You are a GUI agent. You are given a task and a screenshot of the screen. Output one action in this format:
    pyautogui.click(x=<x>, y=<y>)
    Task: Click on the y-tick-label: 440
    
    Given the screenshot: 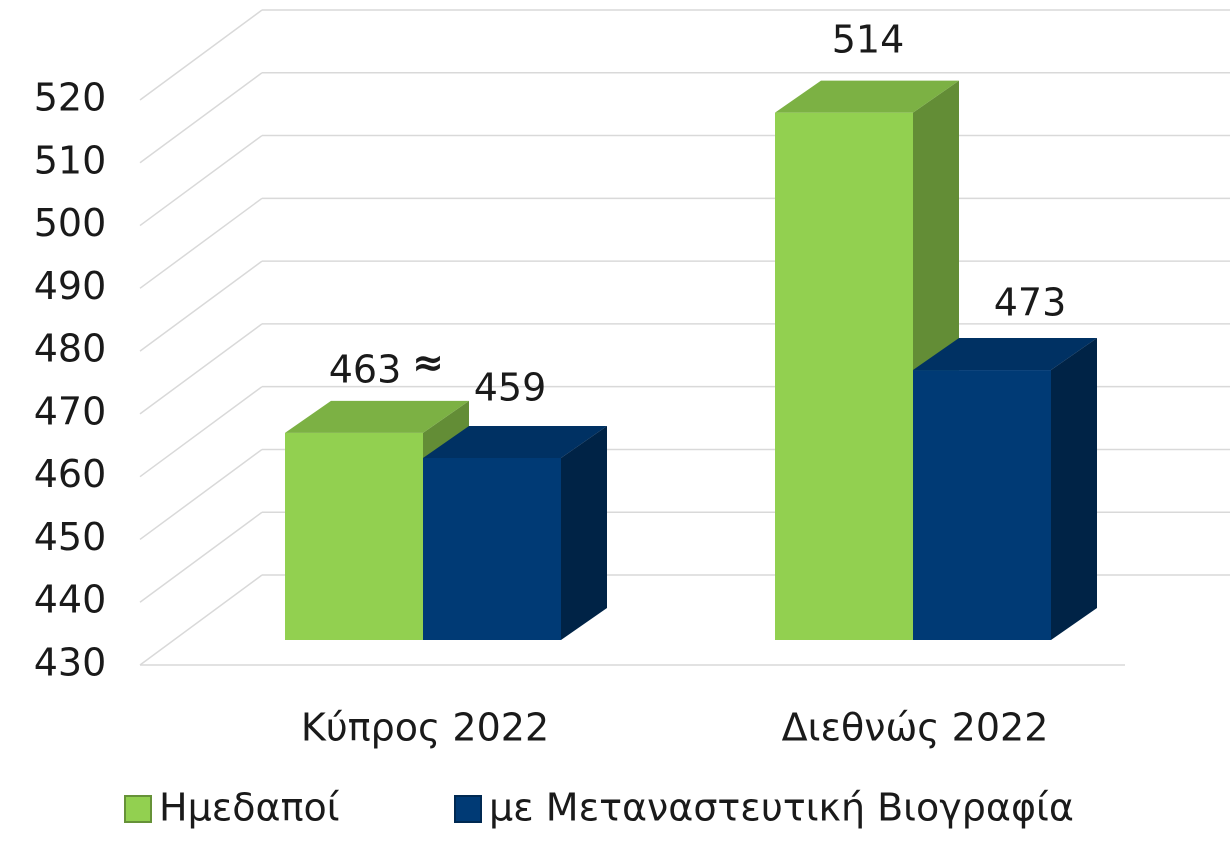 What is the action you would take?
    pyautogui.click(x=70, y=600)
    